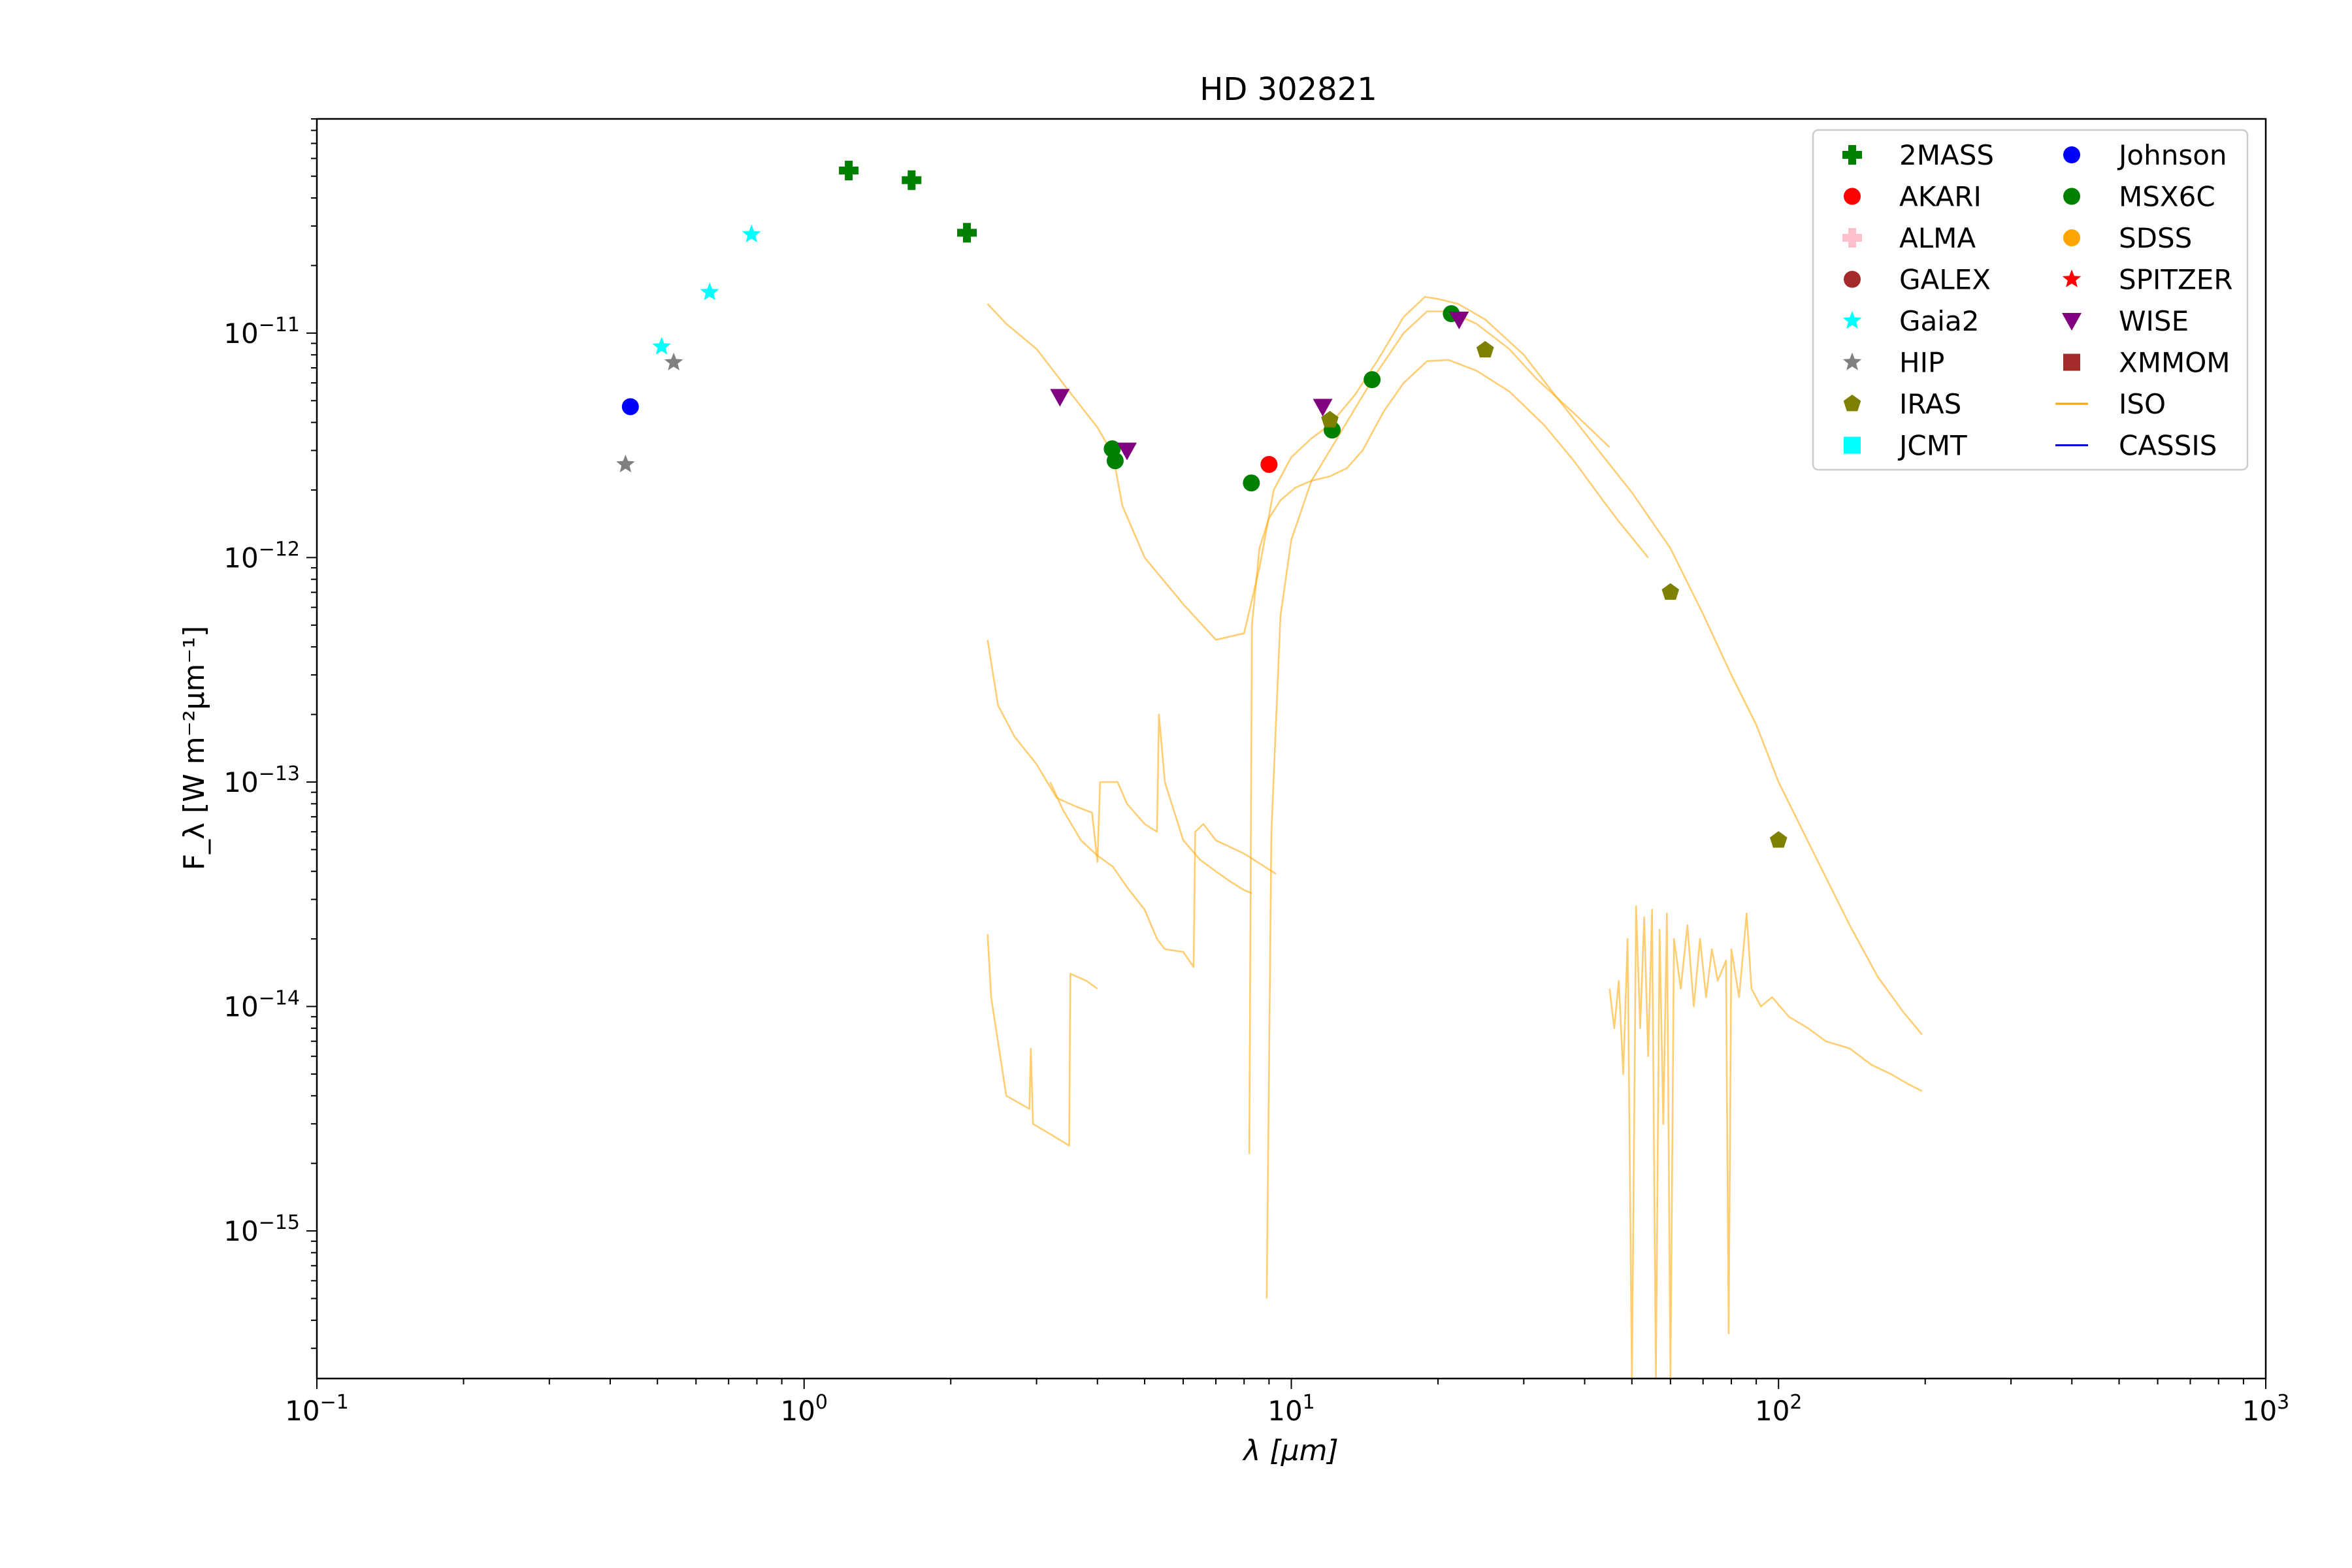 The height and width of the screenshot is (1568, 2352). What do you see at coordinates (2142, 404) in the screenshot?
I see `legend-label-iso: ISO` at bounding box center [2142, 404].